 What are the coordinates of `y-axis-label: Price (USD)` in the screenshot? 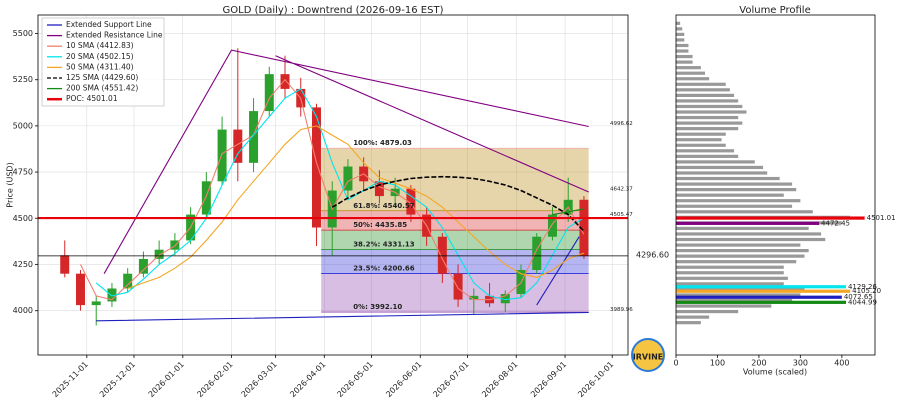 It's located at (10, 184).